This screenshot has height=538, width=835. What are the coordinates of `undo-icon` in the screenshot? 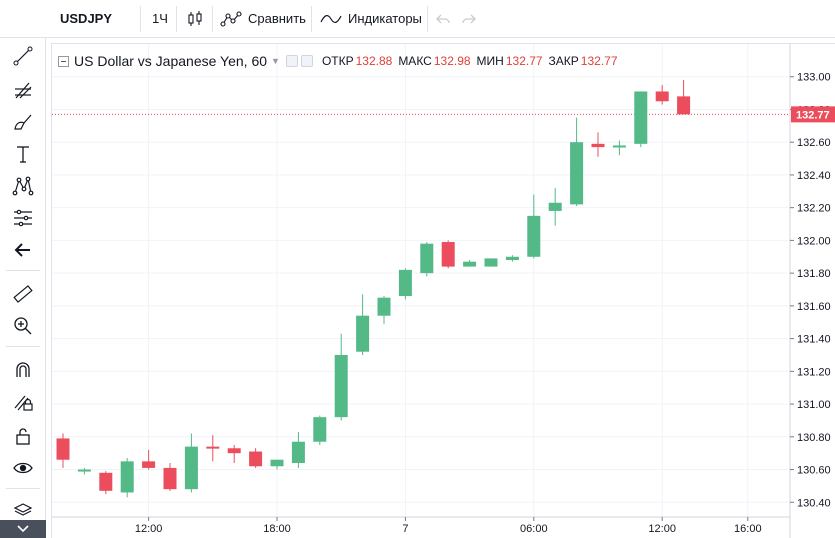 It's located at (443, 18).